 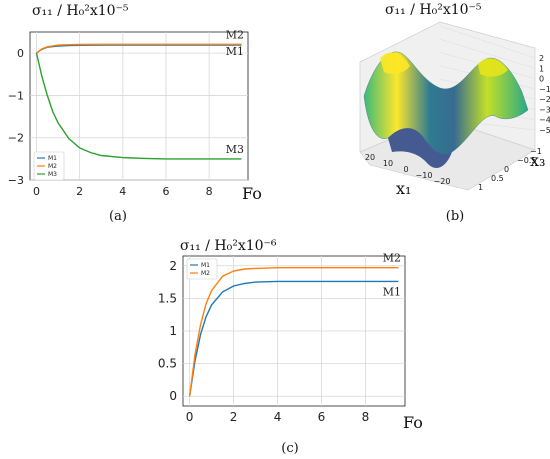 I want to click on c-ytick-label: 1.5, so click(x=167, y=298).